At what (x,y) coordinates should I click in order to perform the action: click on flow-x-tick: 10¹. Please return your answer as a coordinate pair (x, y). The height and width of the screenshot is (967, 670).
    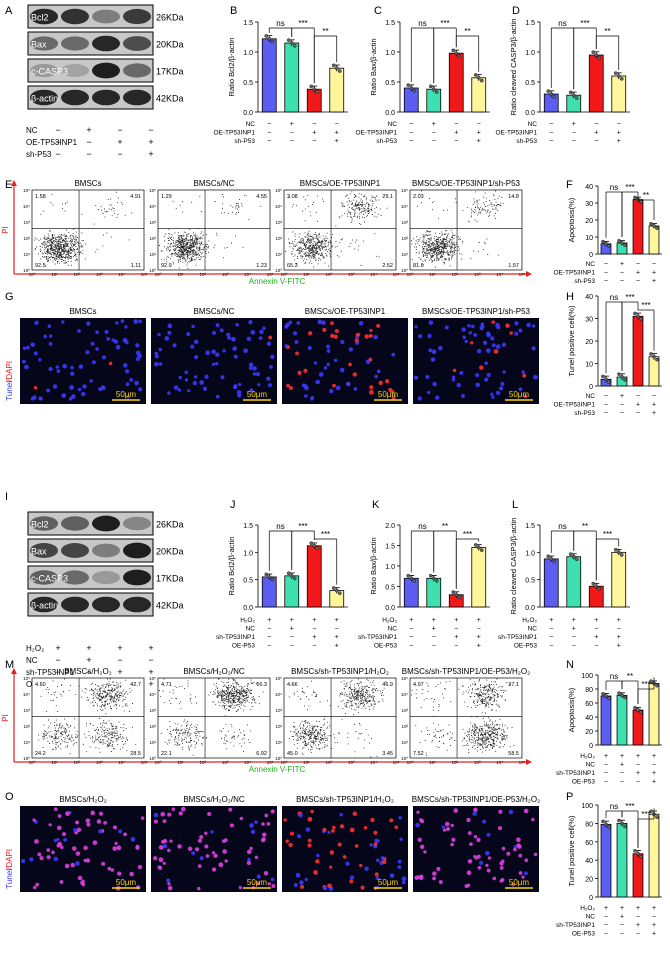
    Looking at the image, I should click on (306, 762).